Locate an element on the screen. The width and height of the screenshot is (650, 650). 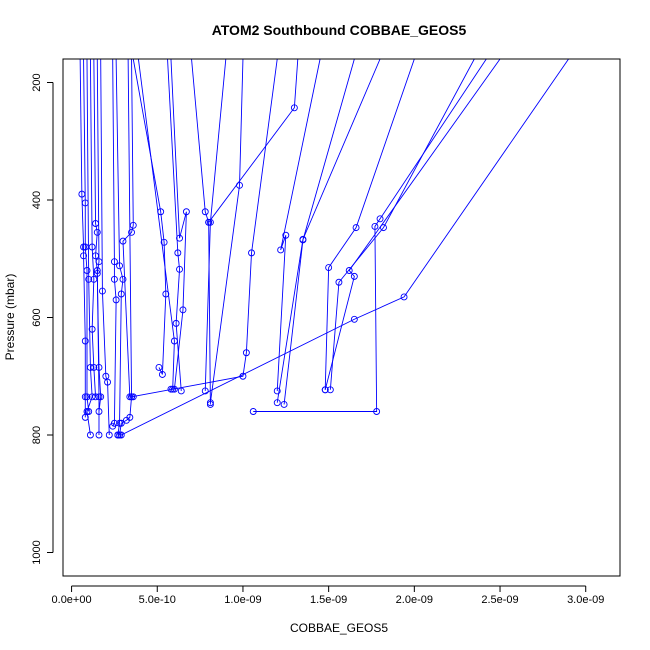
y-tick-label: 600 is located at coordinates (37, 317).